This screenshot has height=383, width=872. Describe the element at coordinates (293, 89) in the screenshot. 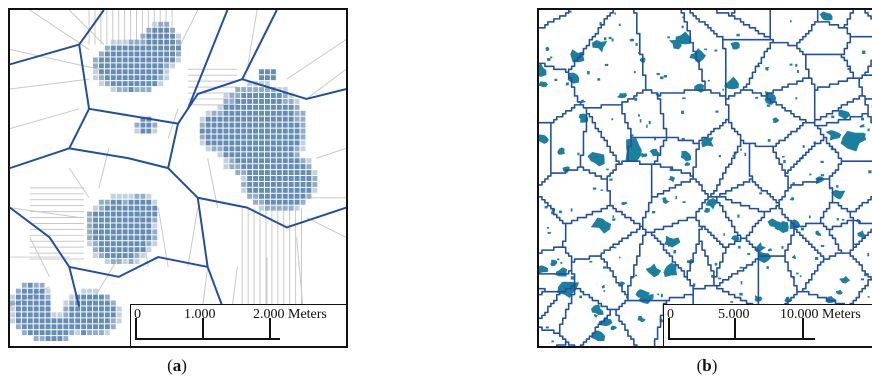

I see `boundary-line` at that location.